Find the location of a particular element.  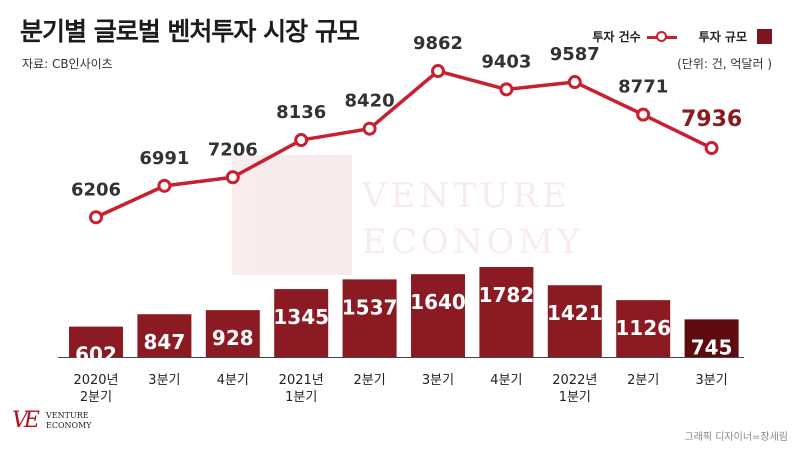

bar-value-label-9: 745 is located at coordinates (712, 347).